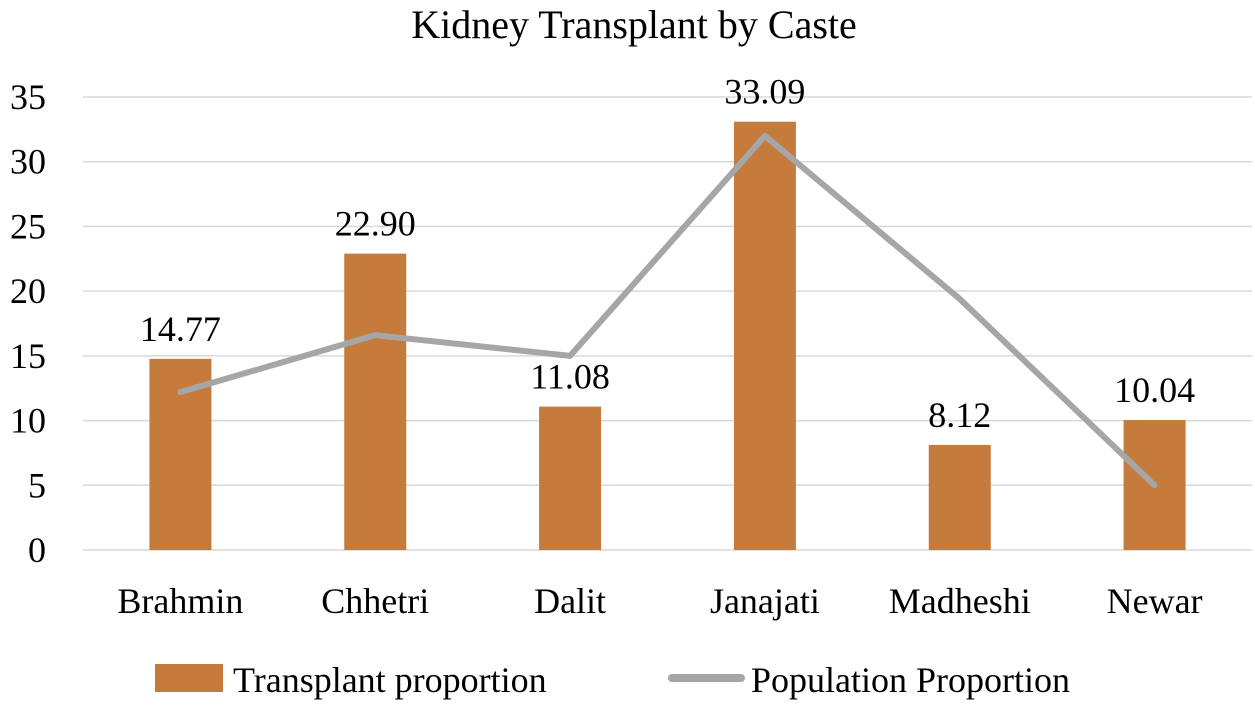 The image size is (1255, 705). What do you see at coordinates (910, 680) in the screenshot?
I see `legend-label-population: Population Proportion` at bounding box center [910, 680].